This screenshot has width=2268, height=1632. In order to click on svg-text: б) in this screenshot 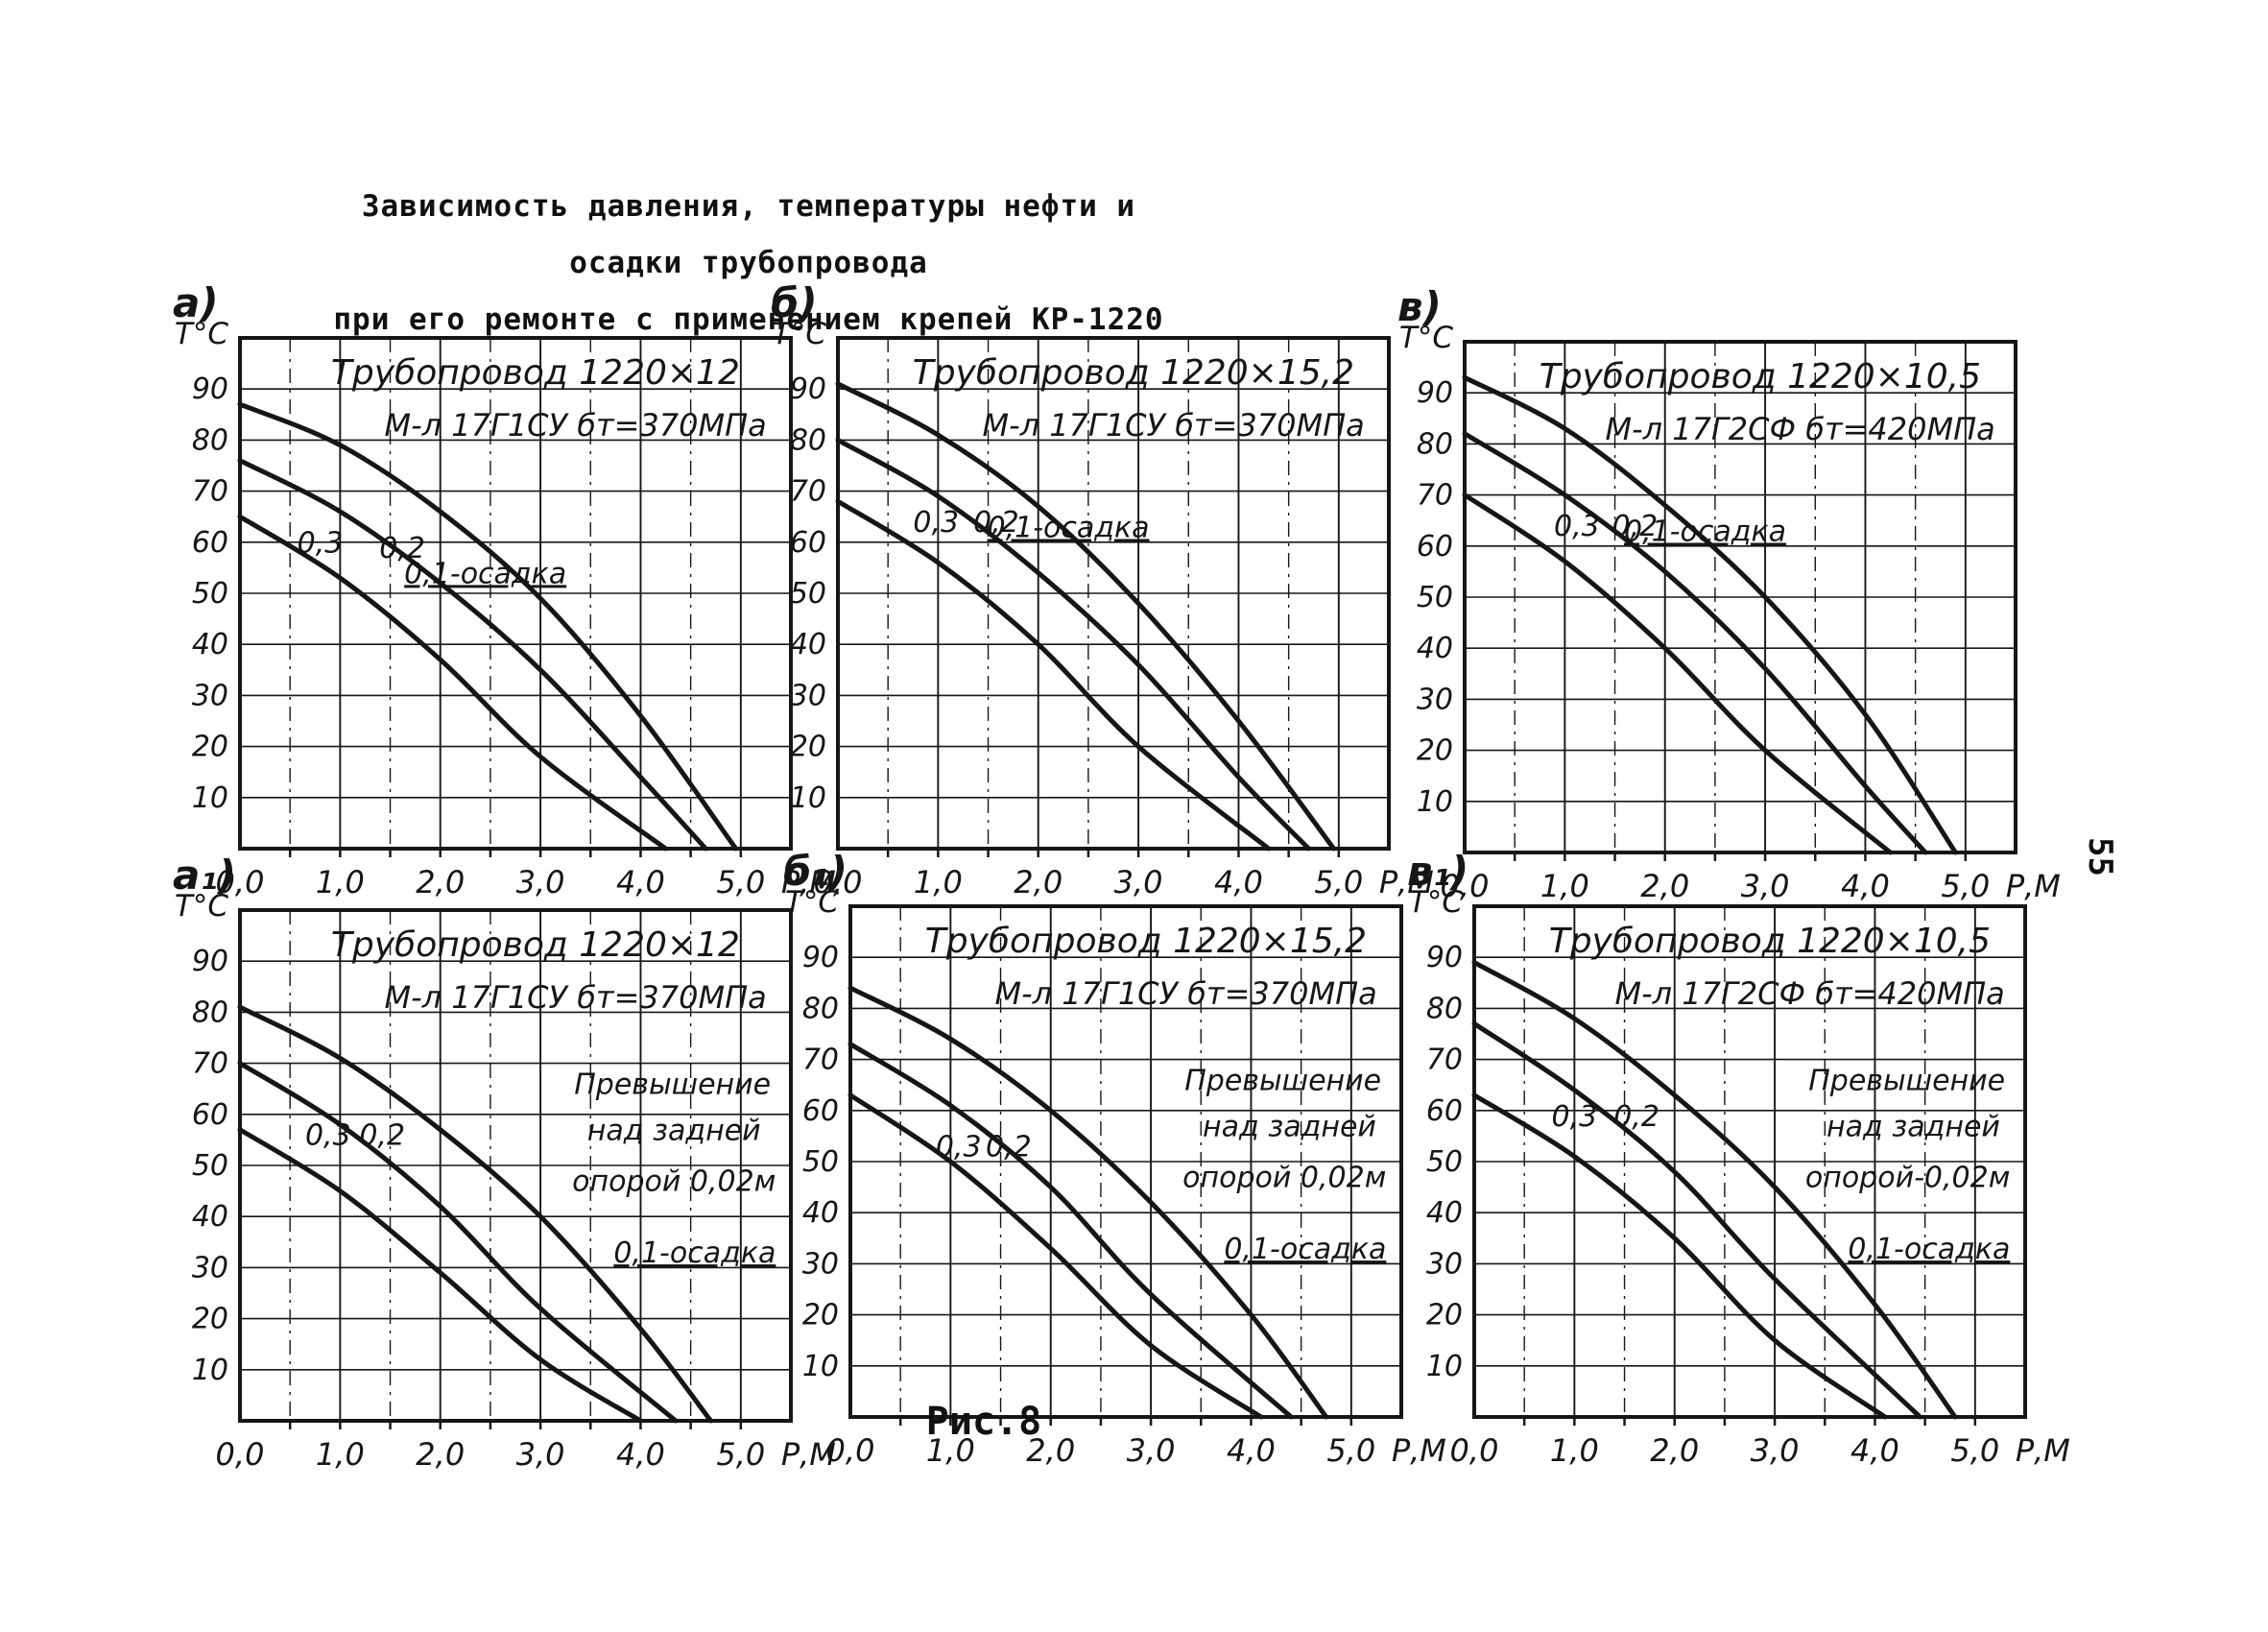, I will do `click(794, 302)`.